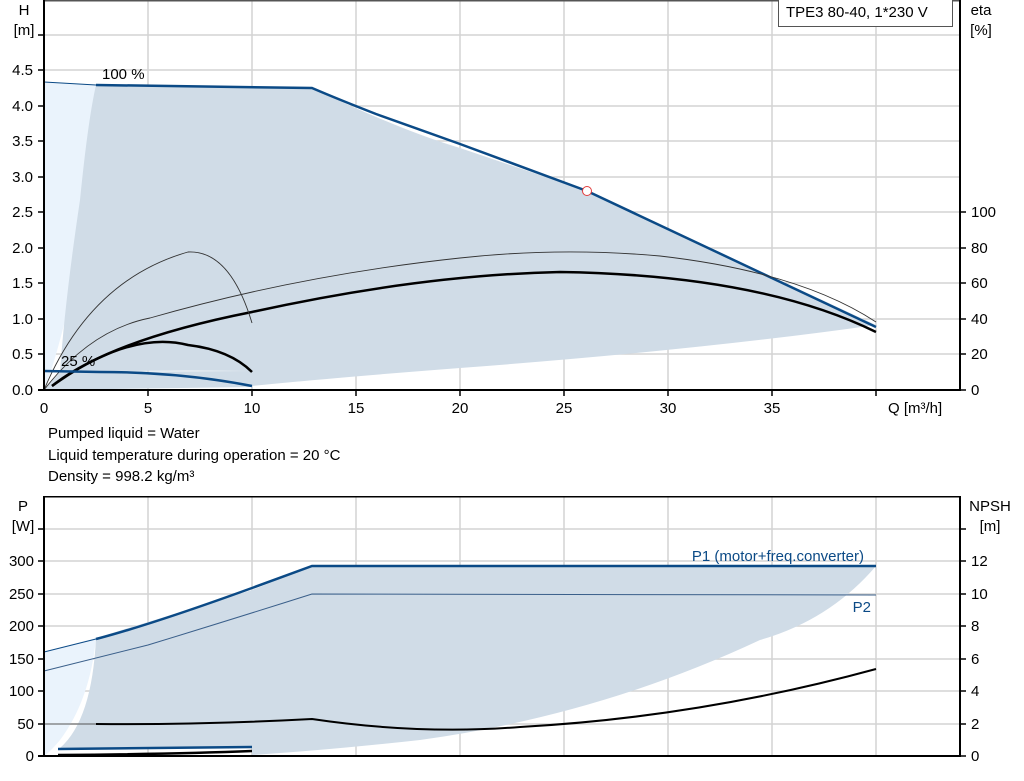 The image size is (1024, 781). Describe the element at coordinates (668, 408) in the screenshot. I see `svg-text: 30` at that location.